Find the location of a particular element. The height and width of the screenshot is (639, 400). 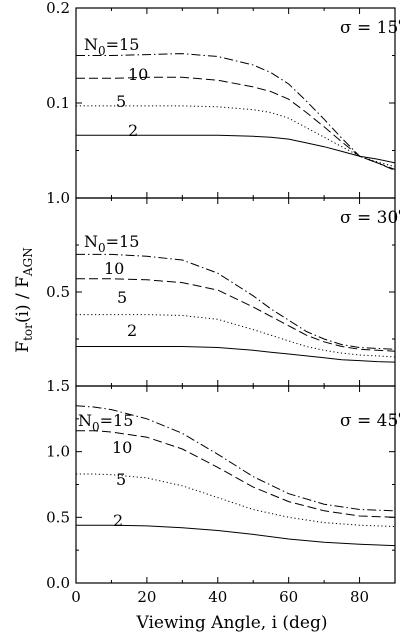

y-tick-label: 0.2 is located at coordinates (58, 8).